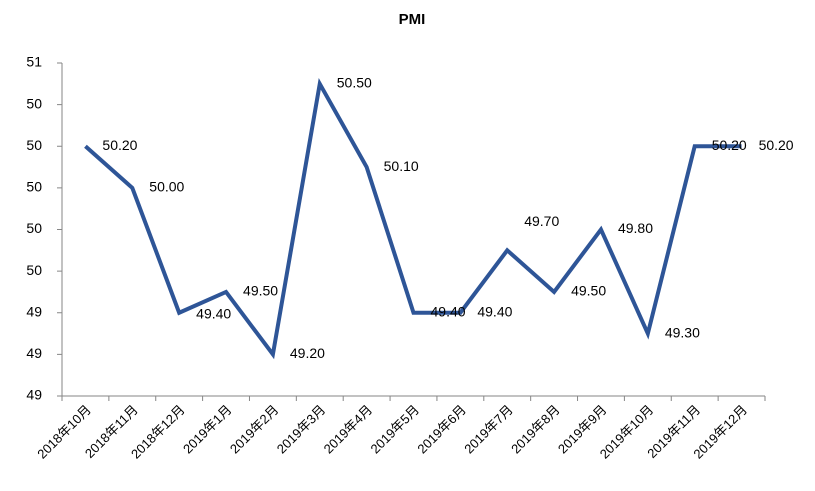  Describe the element at coordinates (412, 19) in the screenshot. I see `chart-title: PMI` at that location.